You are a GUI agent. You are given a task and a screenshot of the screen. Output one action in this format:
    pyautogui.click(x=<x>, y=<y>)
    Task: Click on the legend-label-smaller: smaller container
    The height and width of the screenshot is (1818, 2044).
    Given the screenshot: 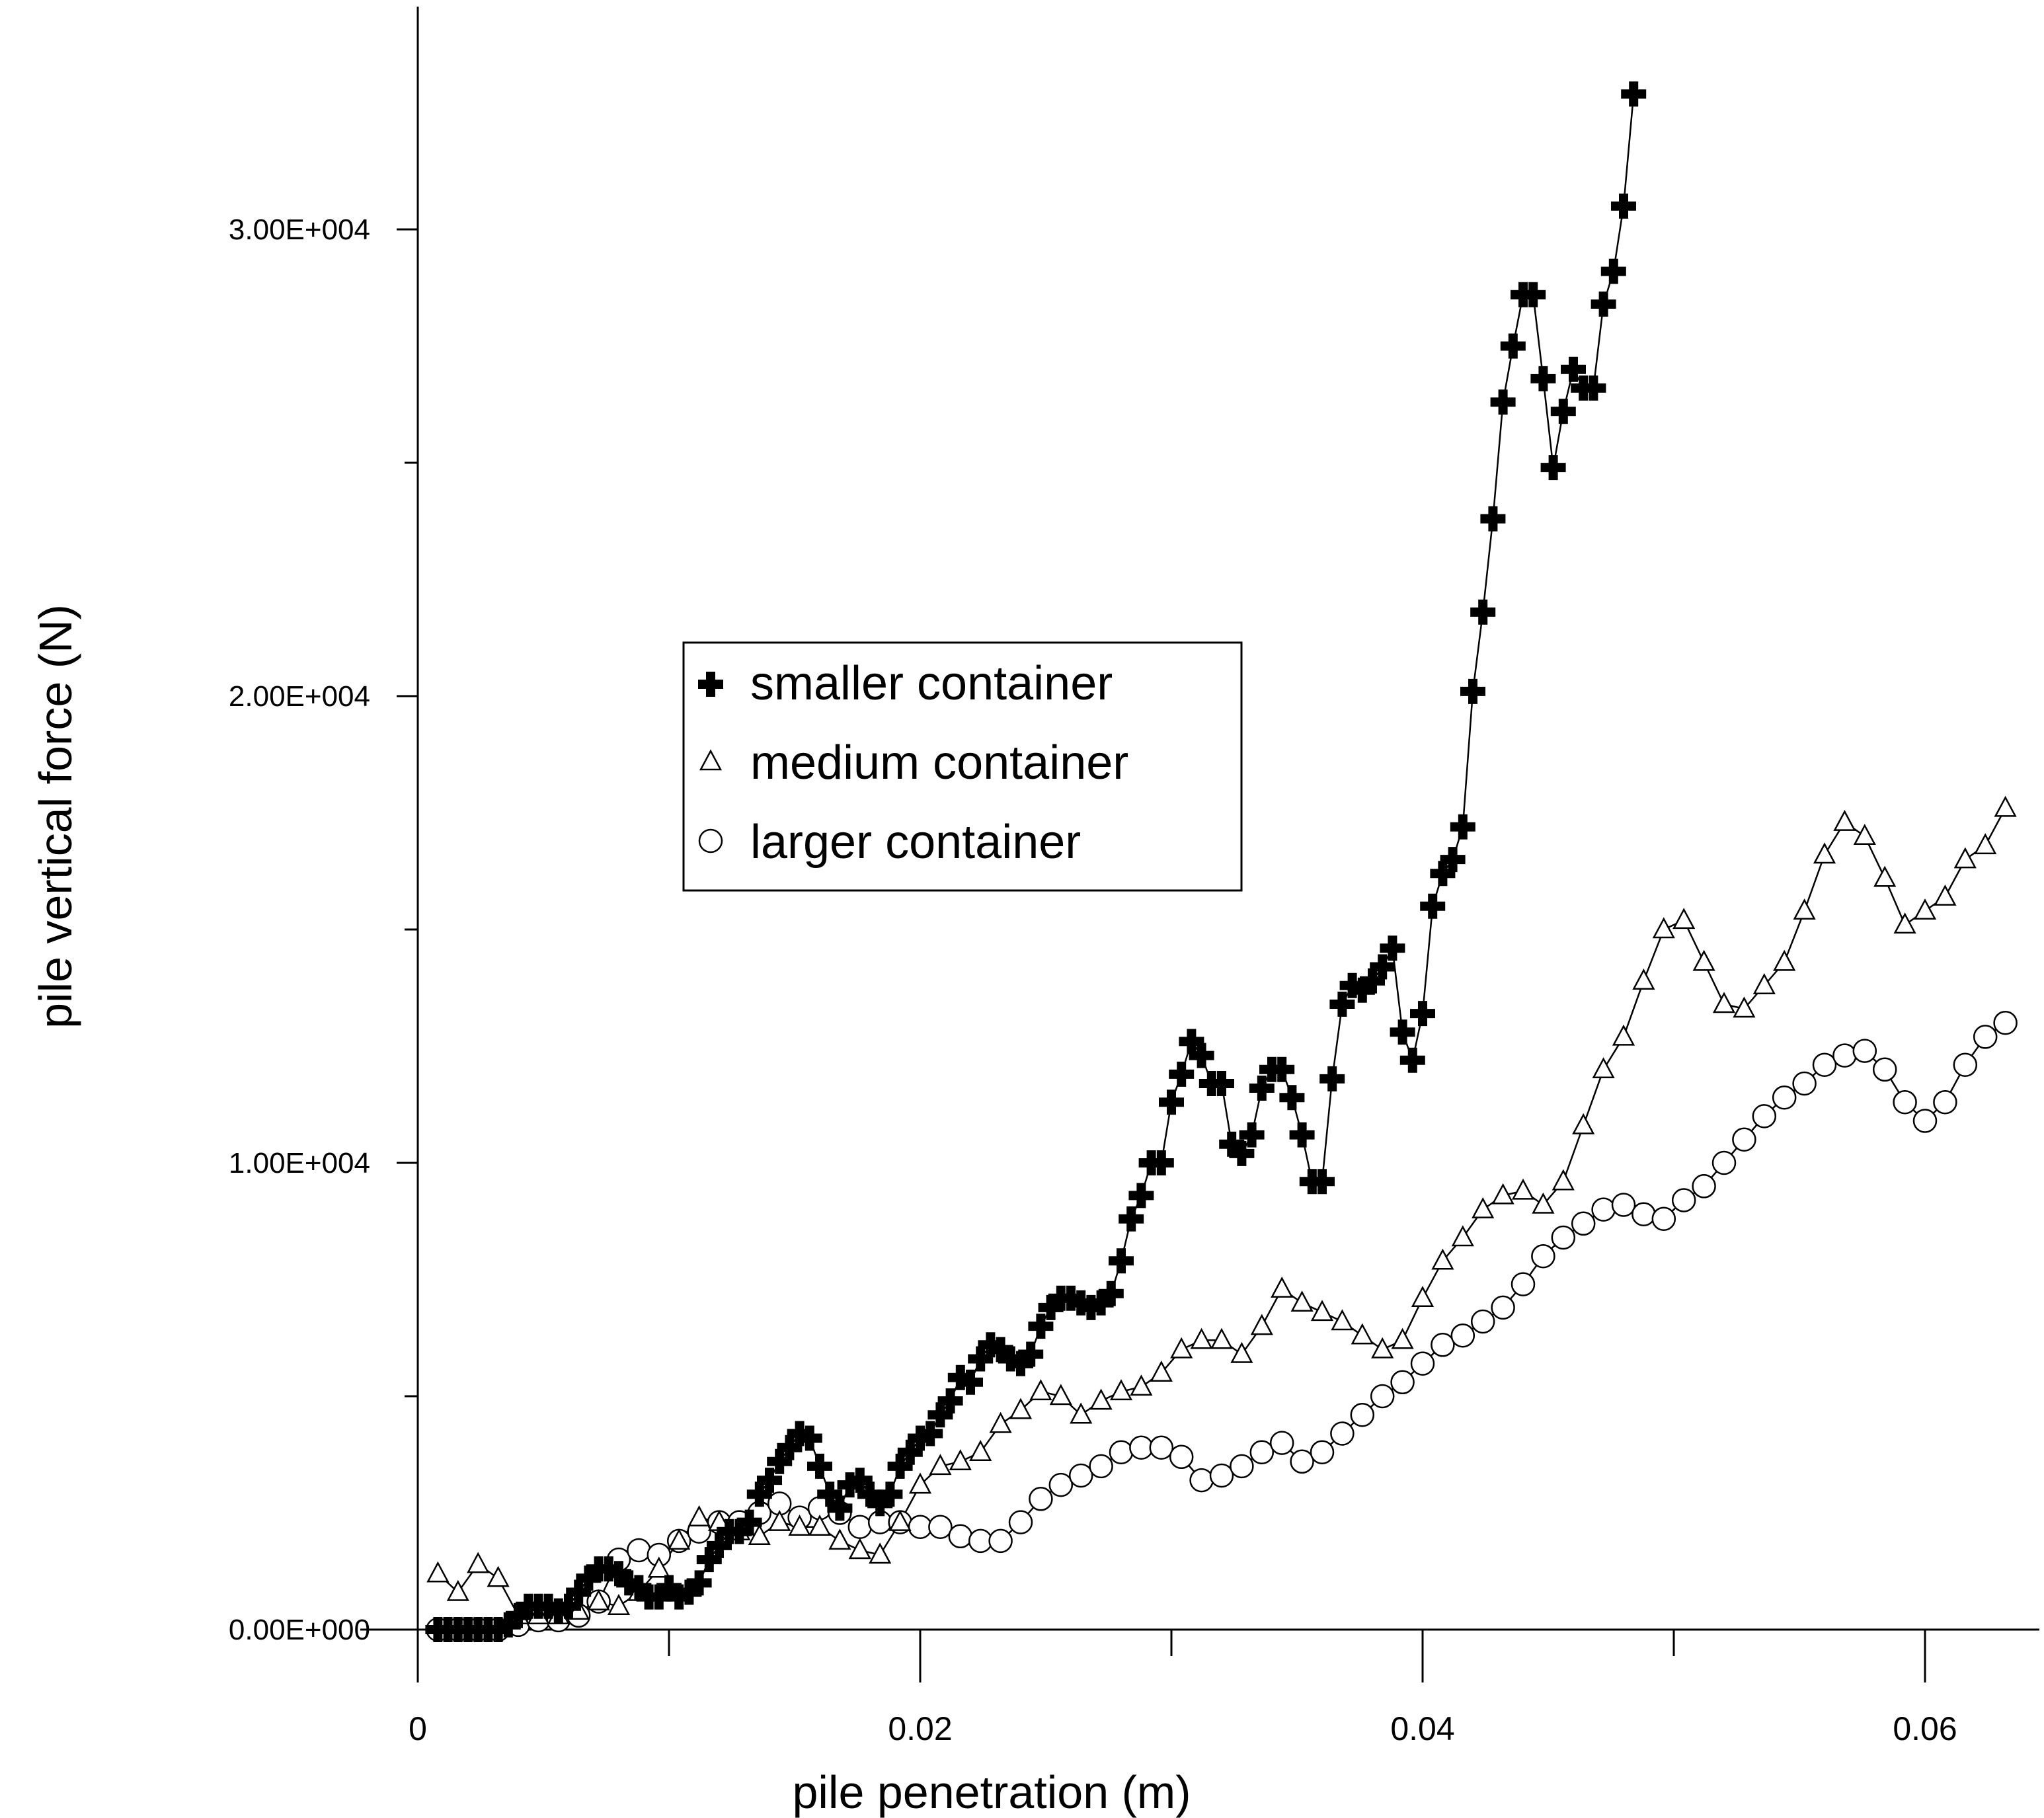 What is the action you would take?
    pyautogui.click(x=932, y=683)
    